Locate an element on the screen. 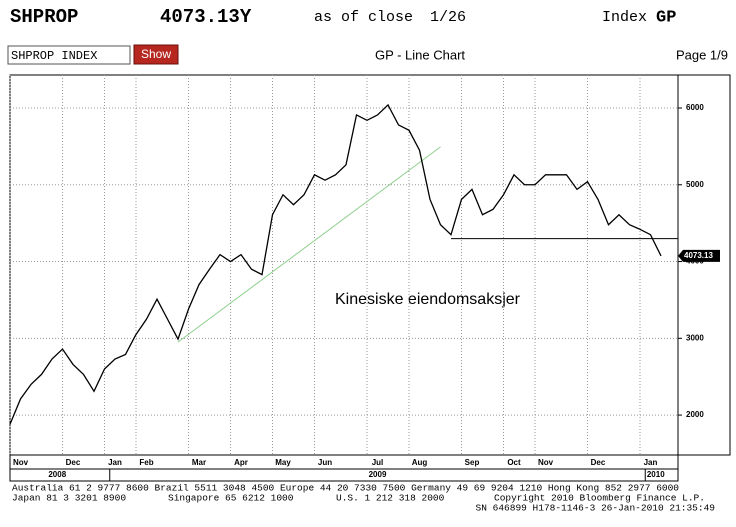  annotation: Kinesiske eiendomsaksjer is located at coordinates (428, 299).